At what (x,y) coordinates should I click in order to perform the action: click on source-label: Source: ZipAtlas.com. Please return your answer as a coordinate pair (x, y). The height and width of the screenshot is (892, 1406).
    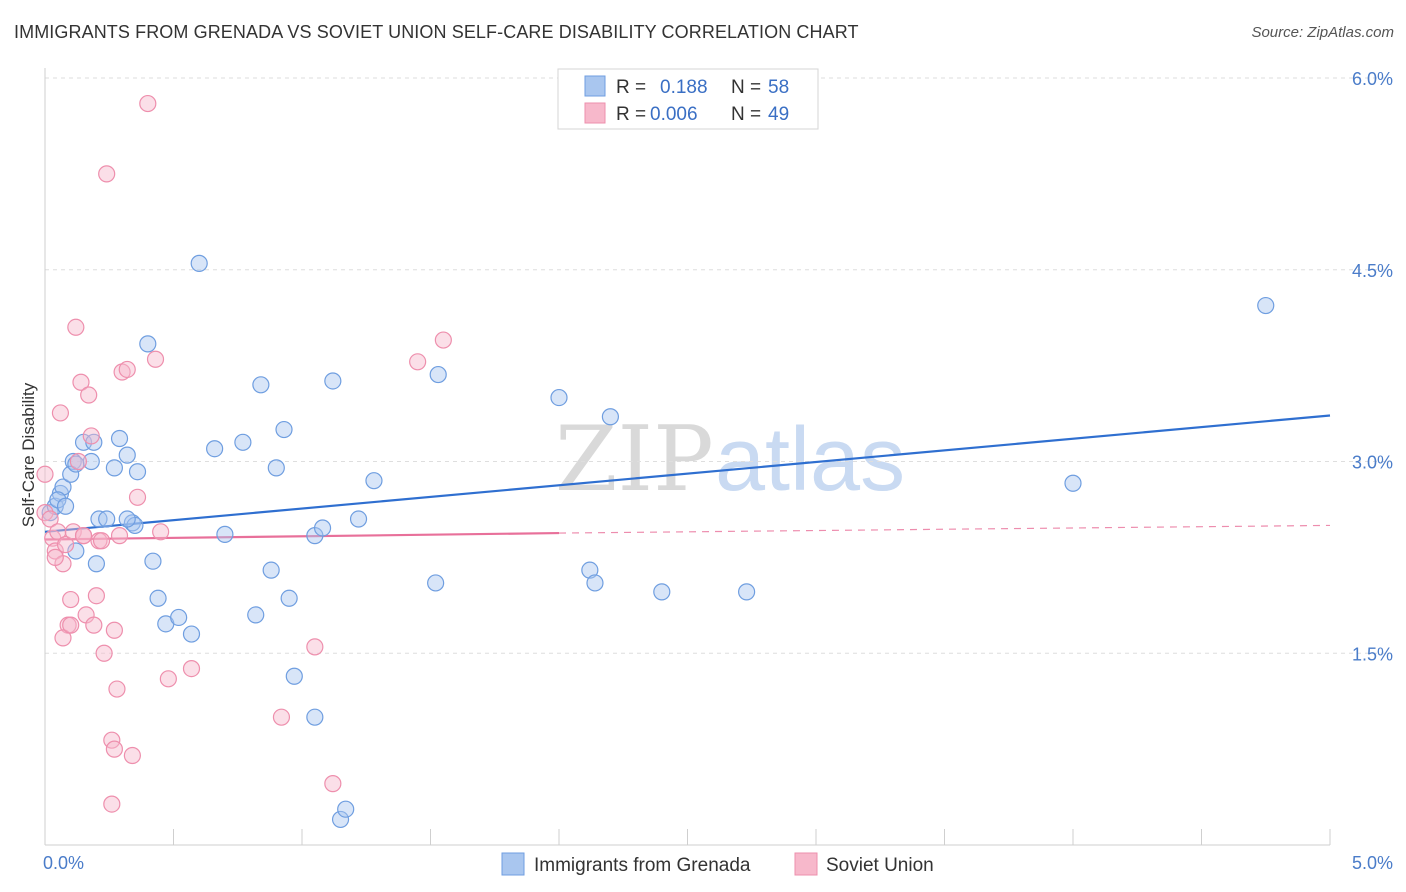
    Looking at the image, I should click on (1322, 32).